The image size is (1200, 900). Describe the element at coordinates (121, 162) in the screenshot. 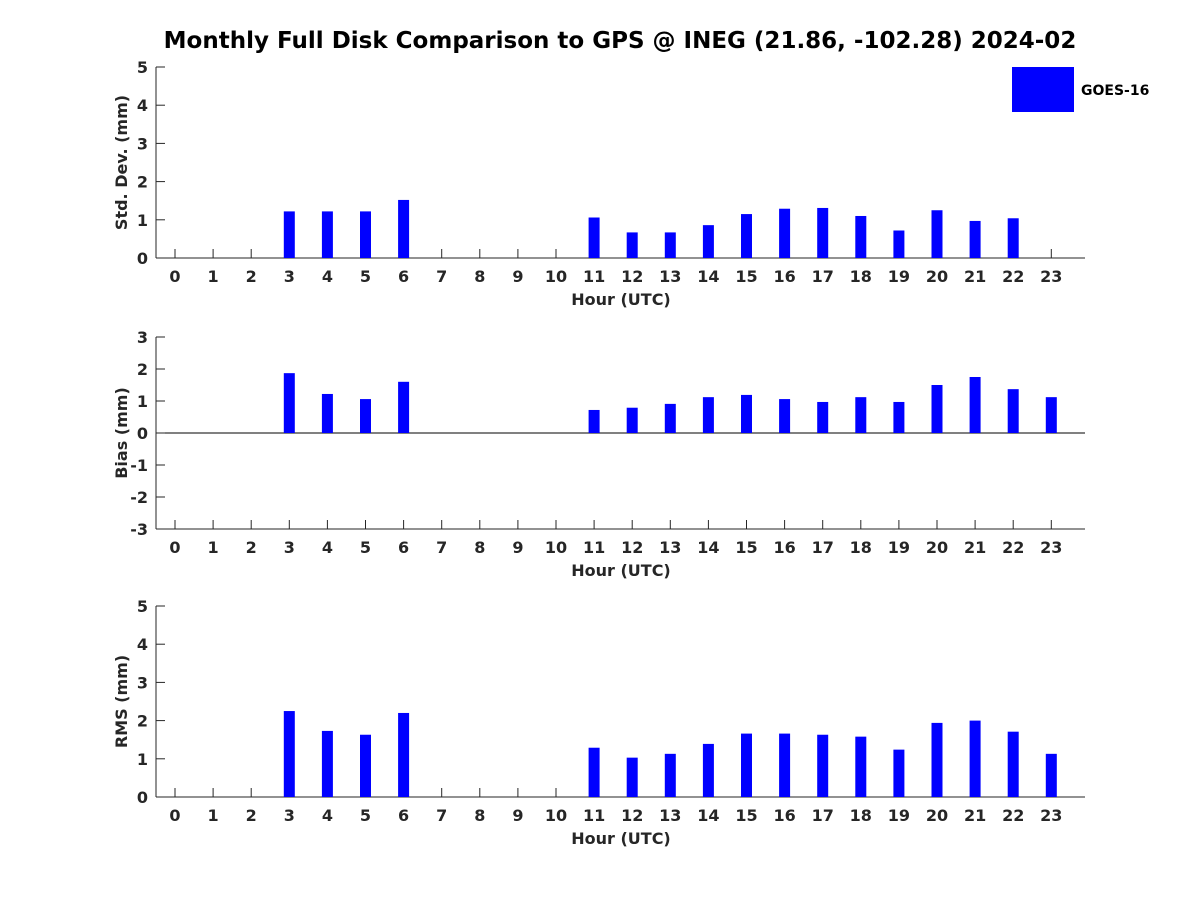

I see `y-axis-label: Std. Dev. (mm)` at that location.